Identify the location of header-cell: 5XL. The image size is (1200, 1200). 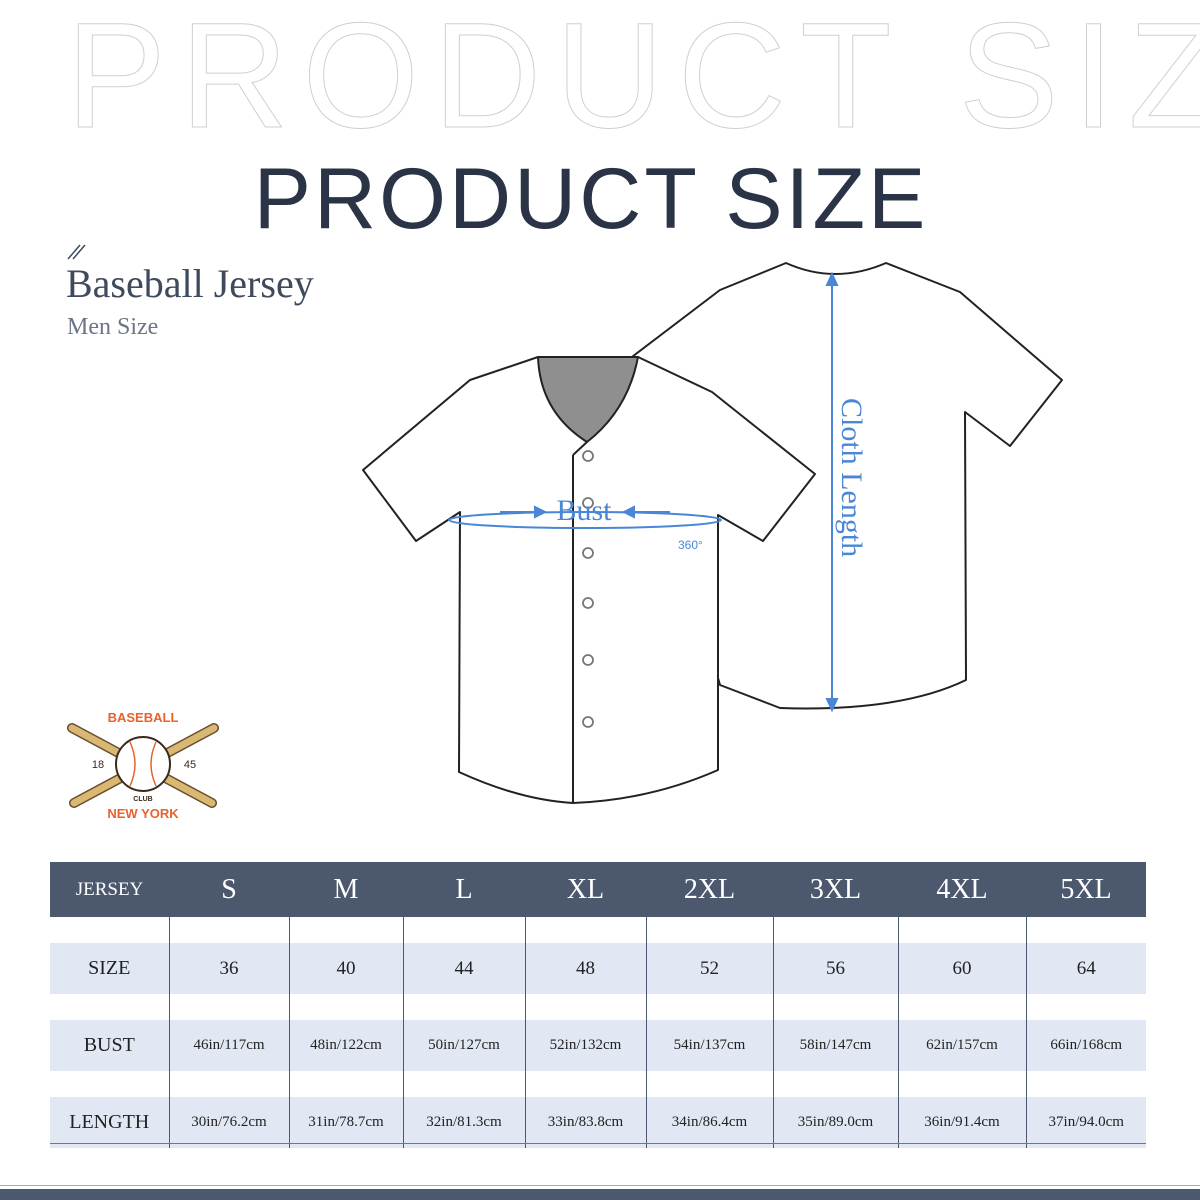
(1086, 889).